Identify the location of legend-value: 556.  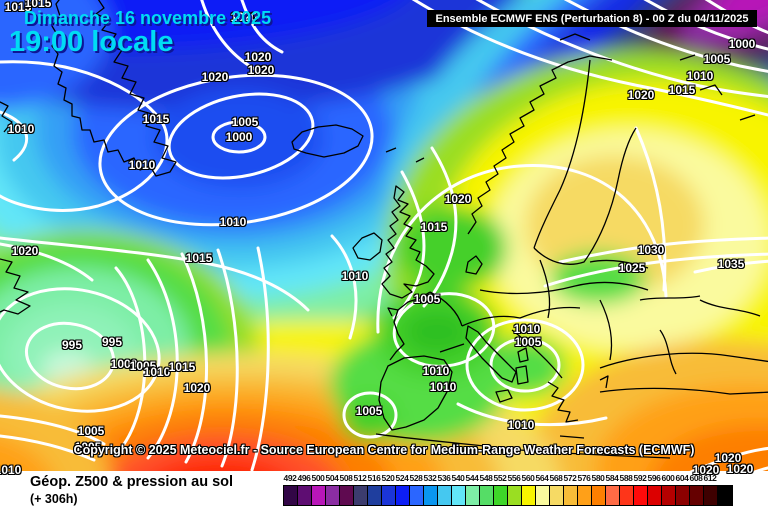
(514, 478).